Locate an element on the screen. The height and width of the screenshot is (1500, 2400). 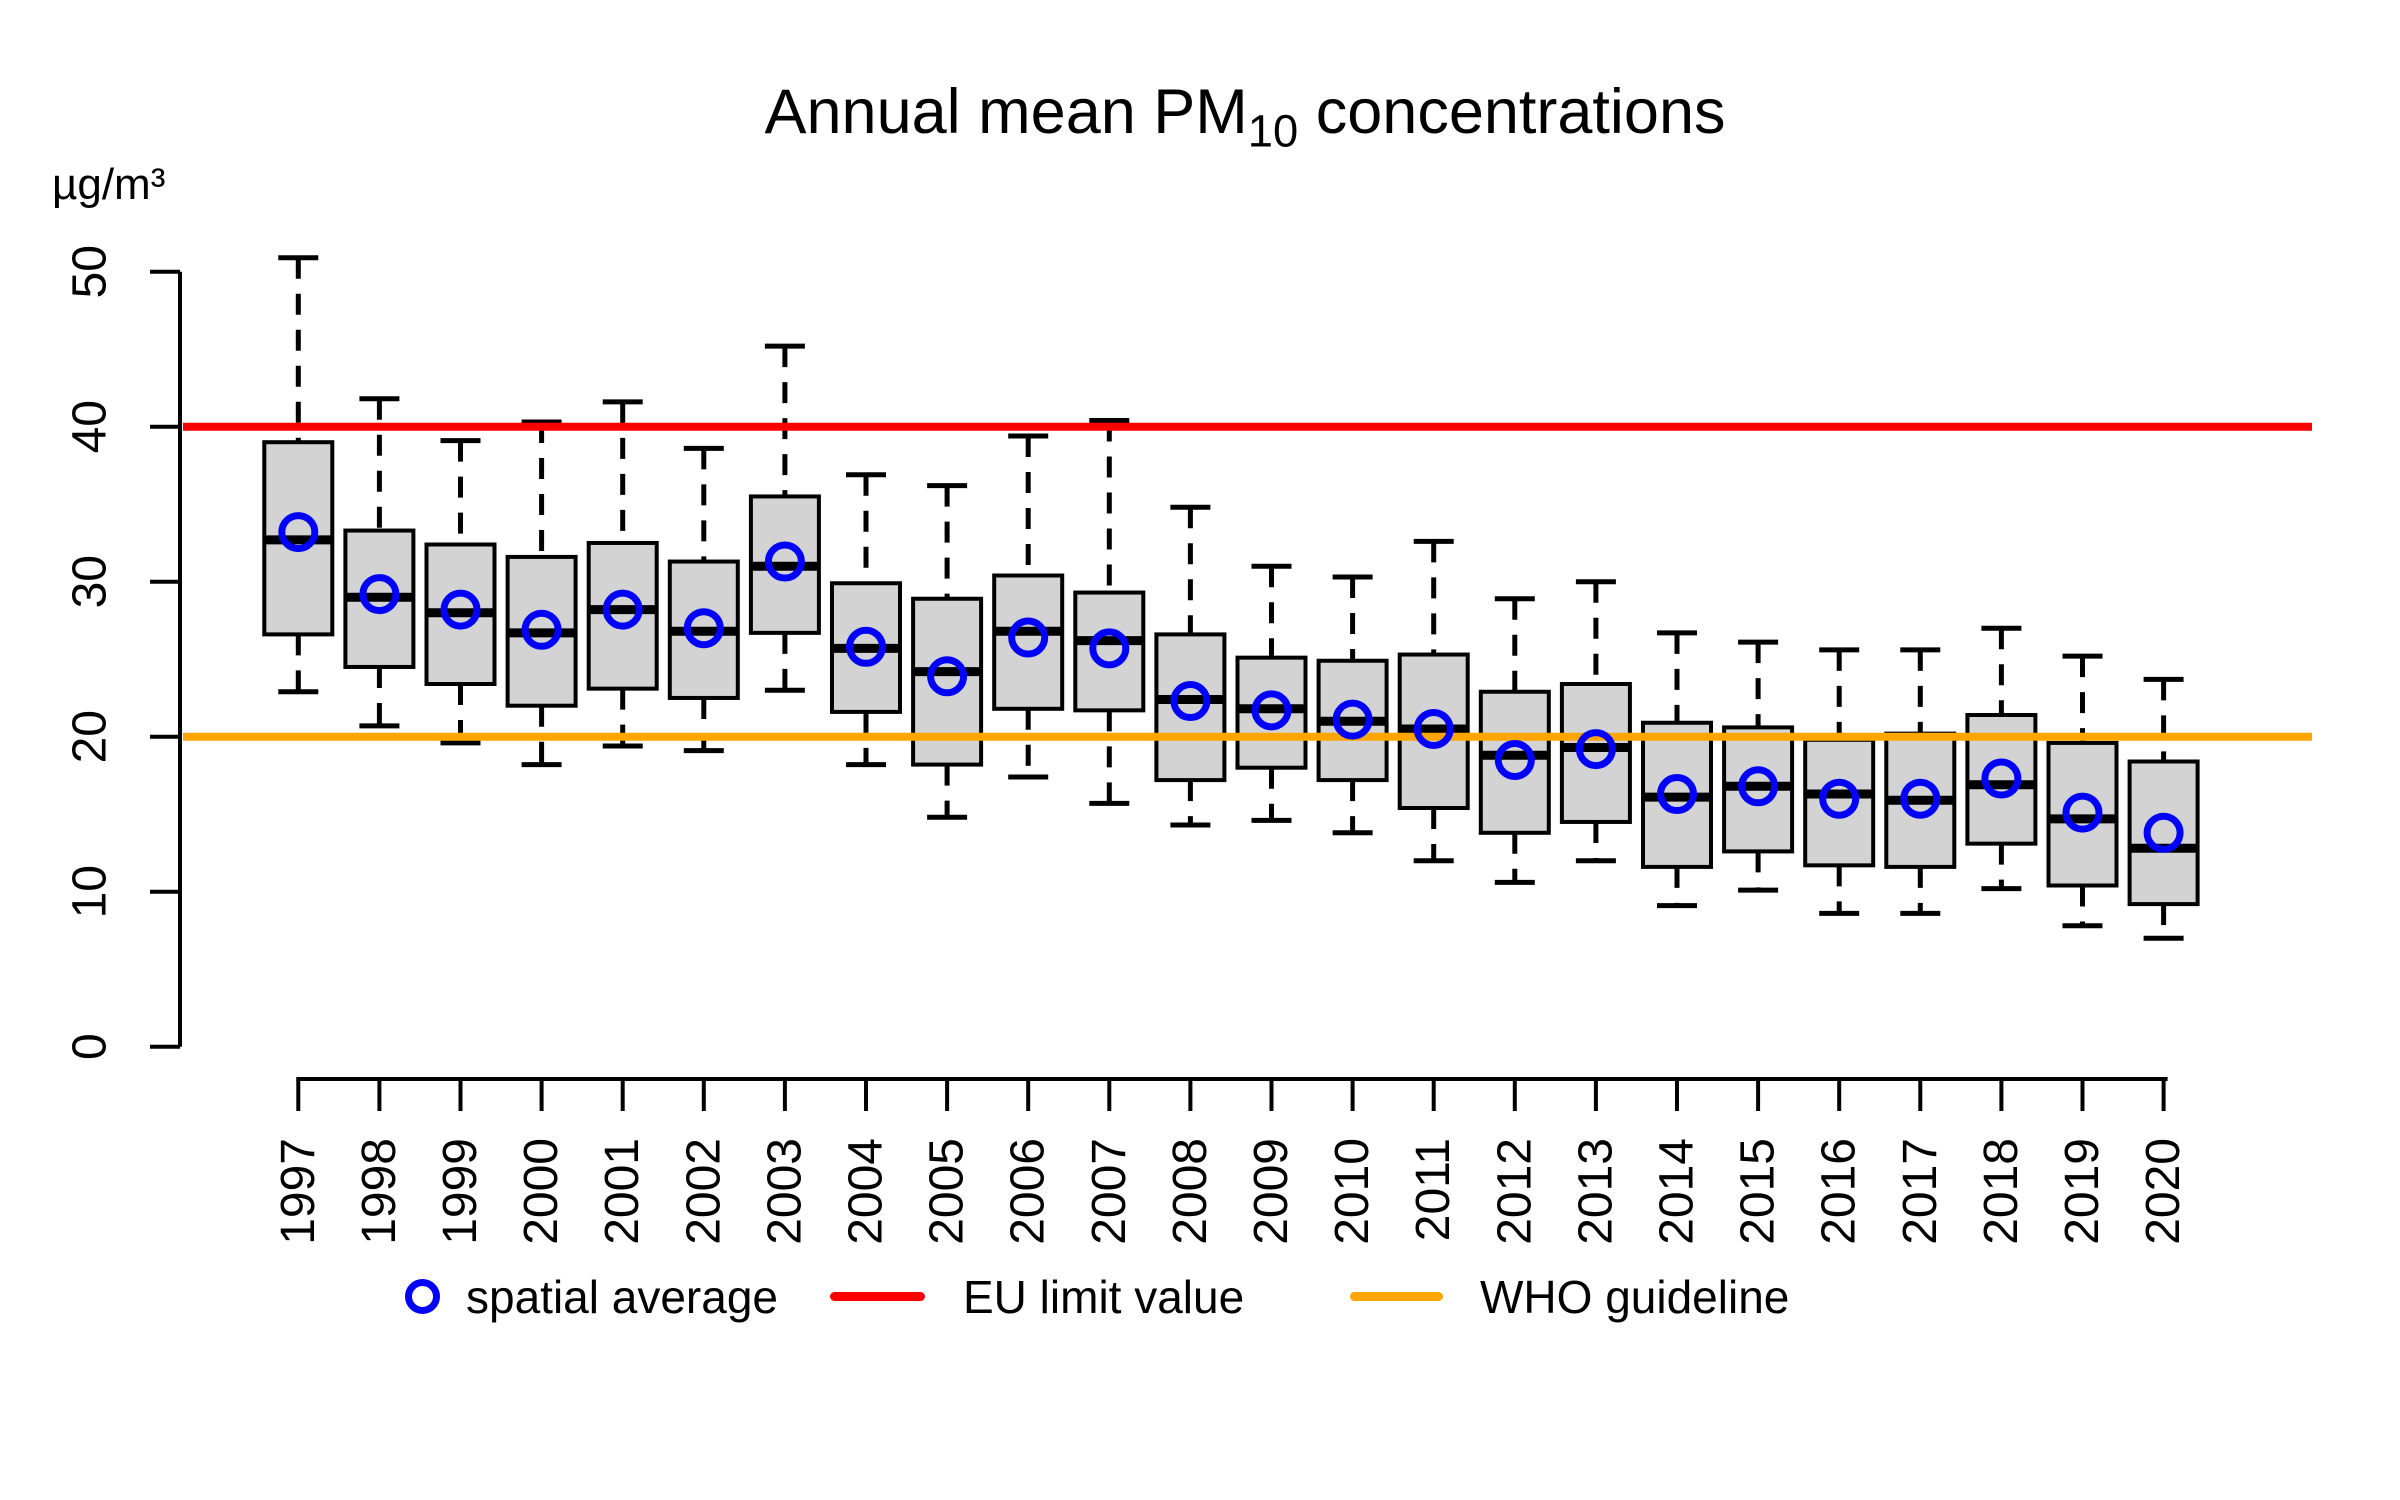
x-tick-label-2018: 2018 is located at coordinates (2001, 1191).